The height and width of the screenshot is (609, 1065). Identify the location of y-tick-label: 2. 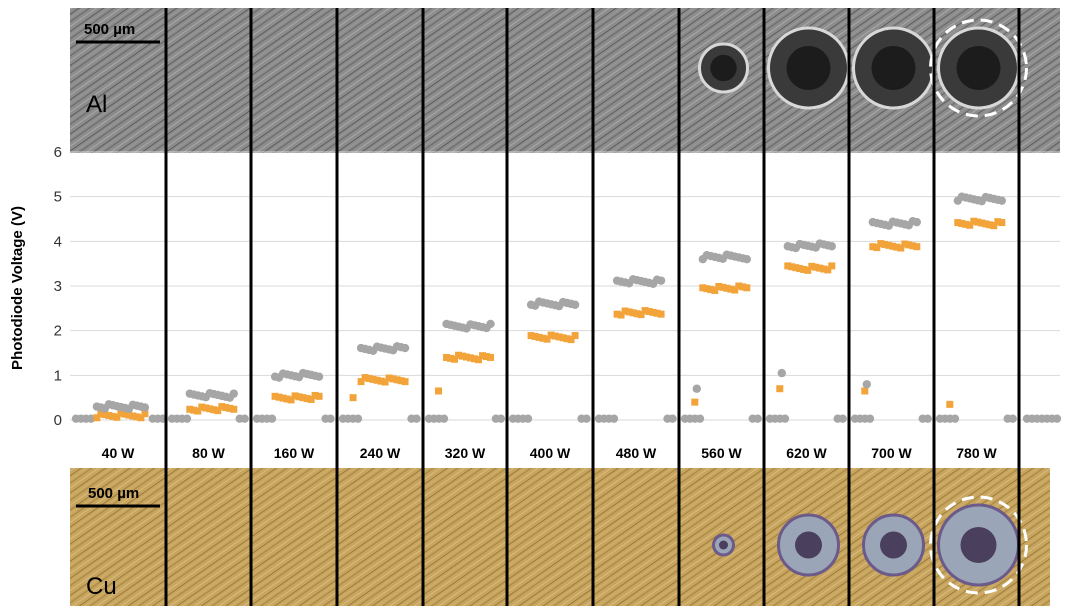
(58, 331).